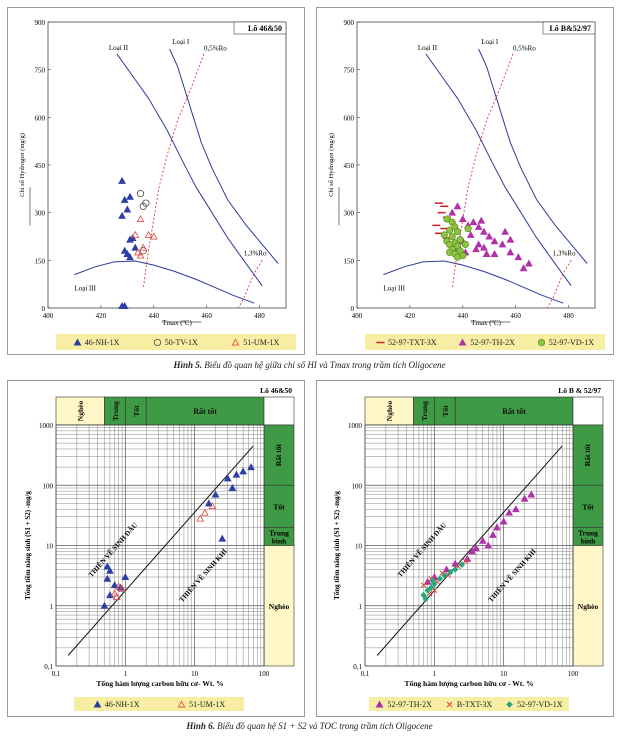 This screenshot has height=738, width=619. I want to click on right-band-label: Tốt, so click(279, 506).